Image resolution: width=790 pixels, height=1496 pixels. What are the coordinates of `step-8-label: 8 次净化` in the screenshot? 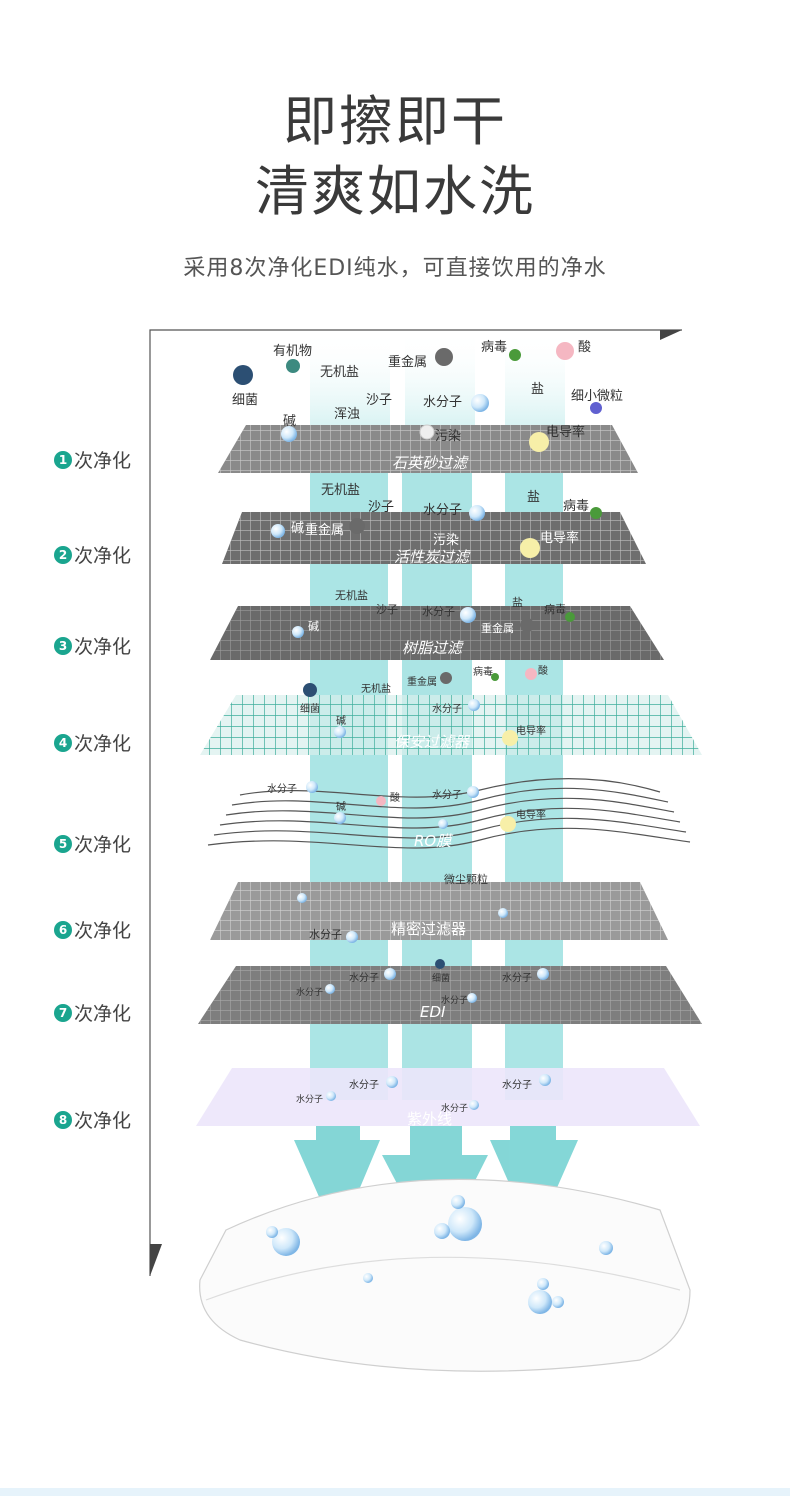 It's located at (92, 1119).